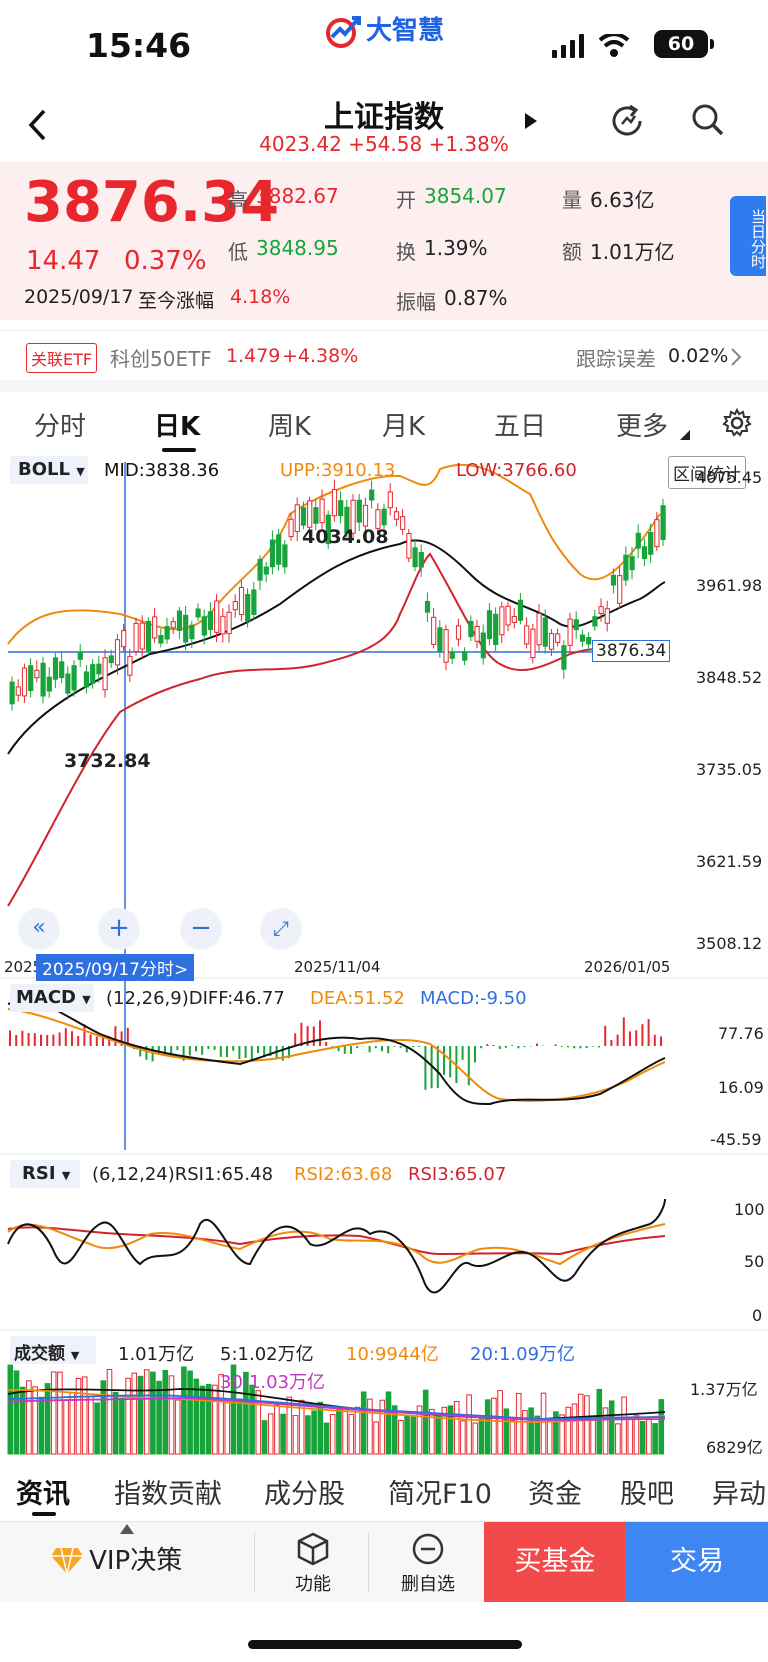 The image size is (768, 1662). I want to click on zoom-out-icon: −, so click(201, 929).